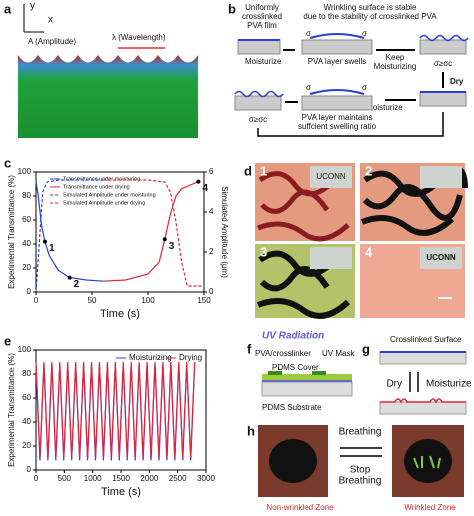 The height and width of the screenshot is (516, 474). Describe the element at coordinates (148, 300) in the screenshot. I see `x-tick-label: 100` at that location.